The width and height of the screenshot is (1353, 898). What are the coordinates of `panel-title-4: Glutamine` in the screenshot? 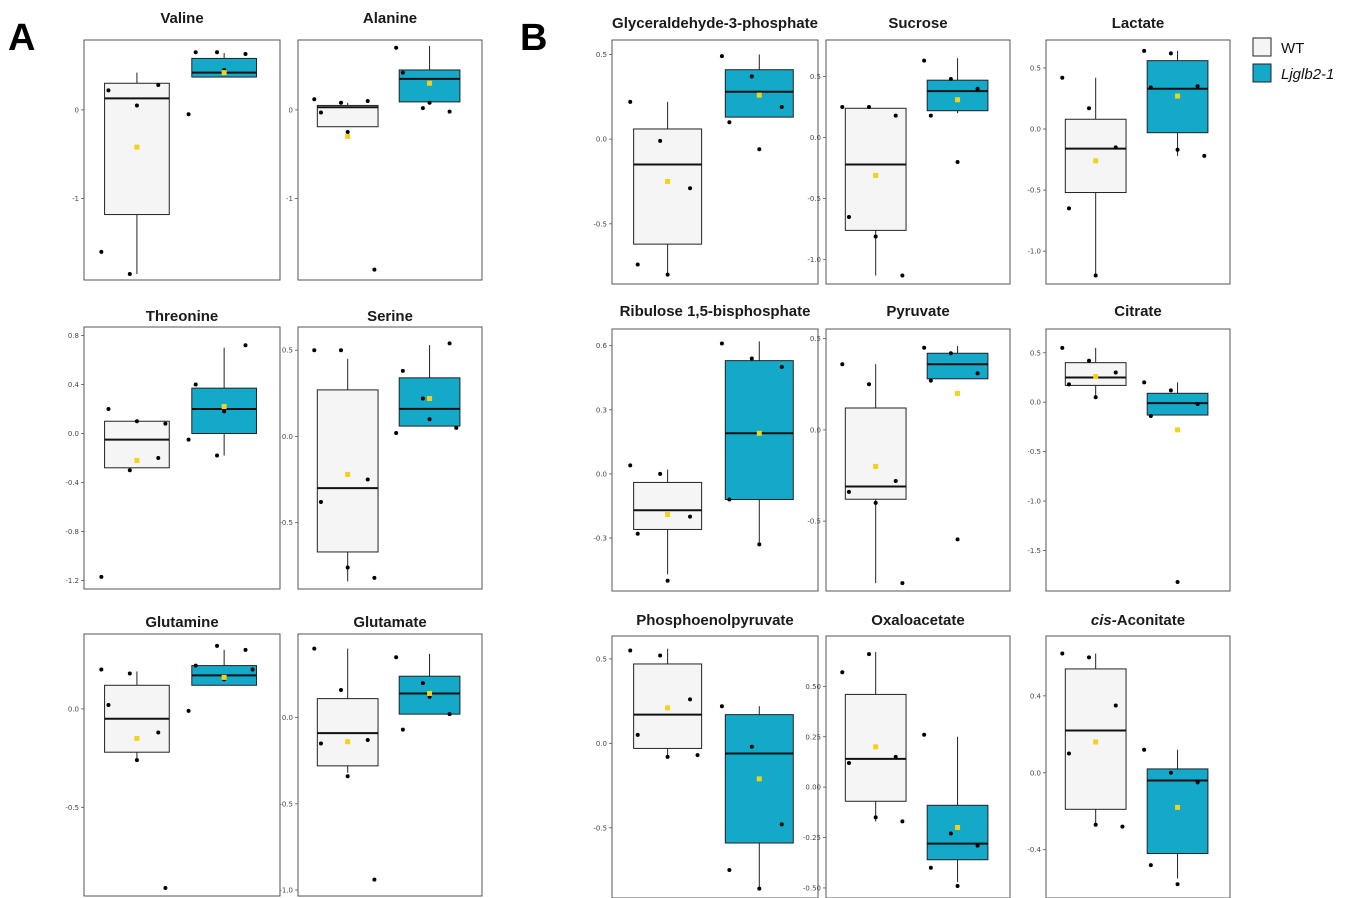 It's located at (181, 622).